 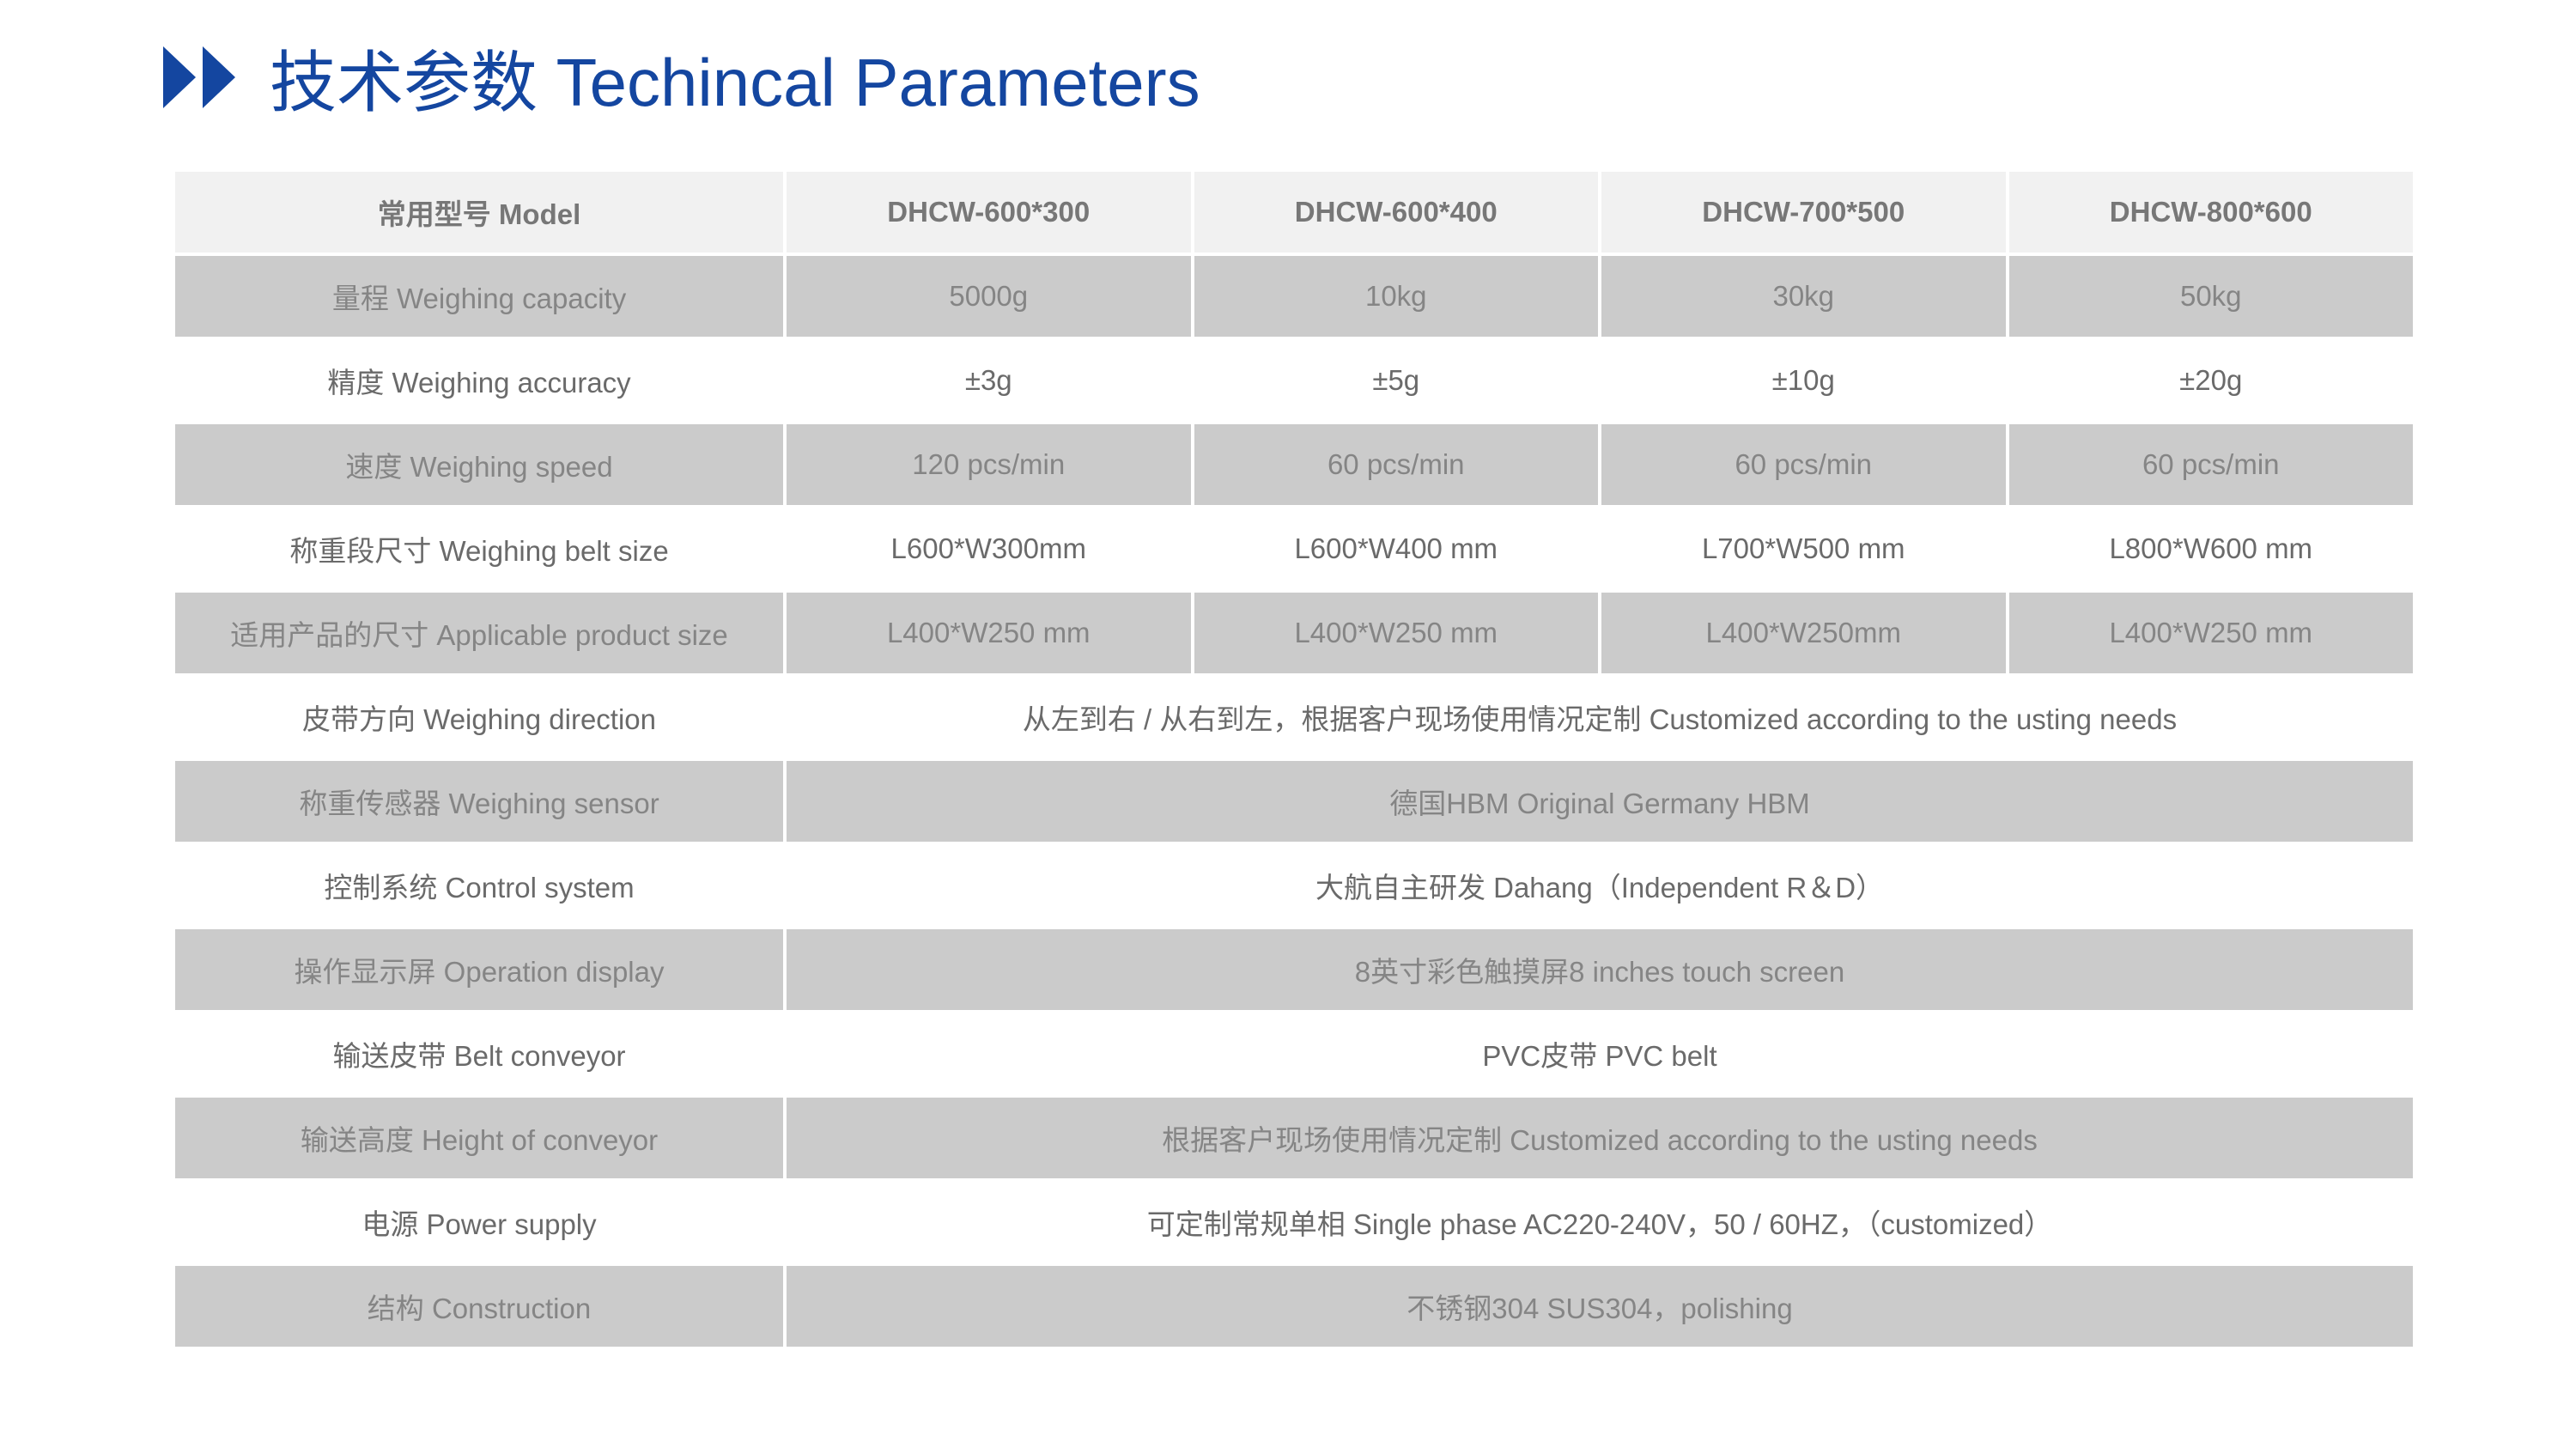 I want to click on row-value: 30kg, so click(x=1804, y=296).